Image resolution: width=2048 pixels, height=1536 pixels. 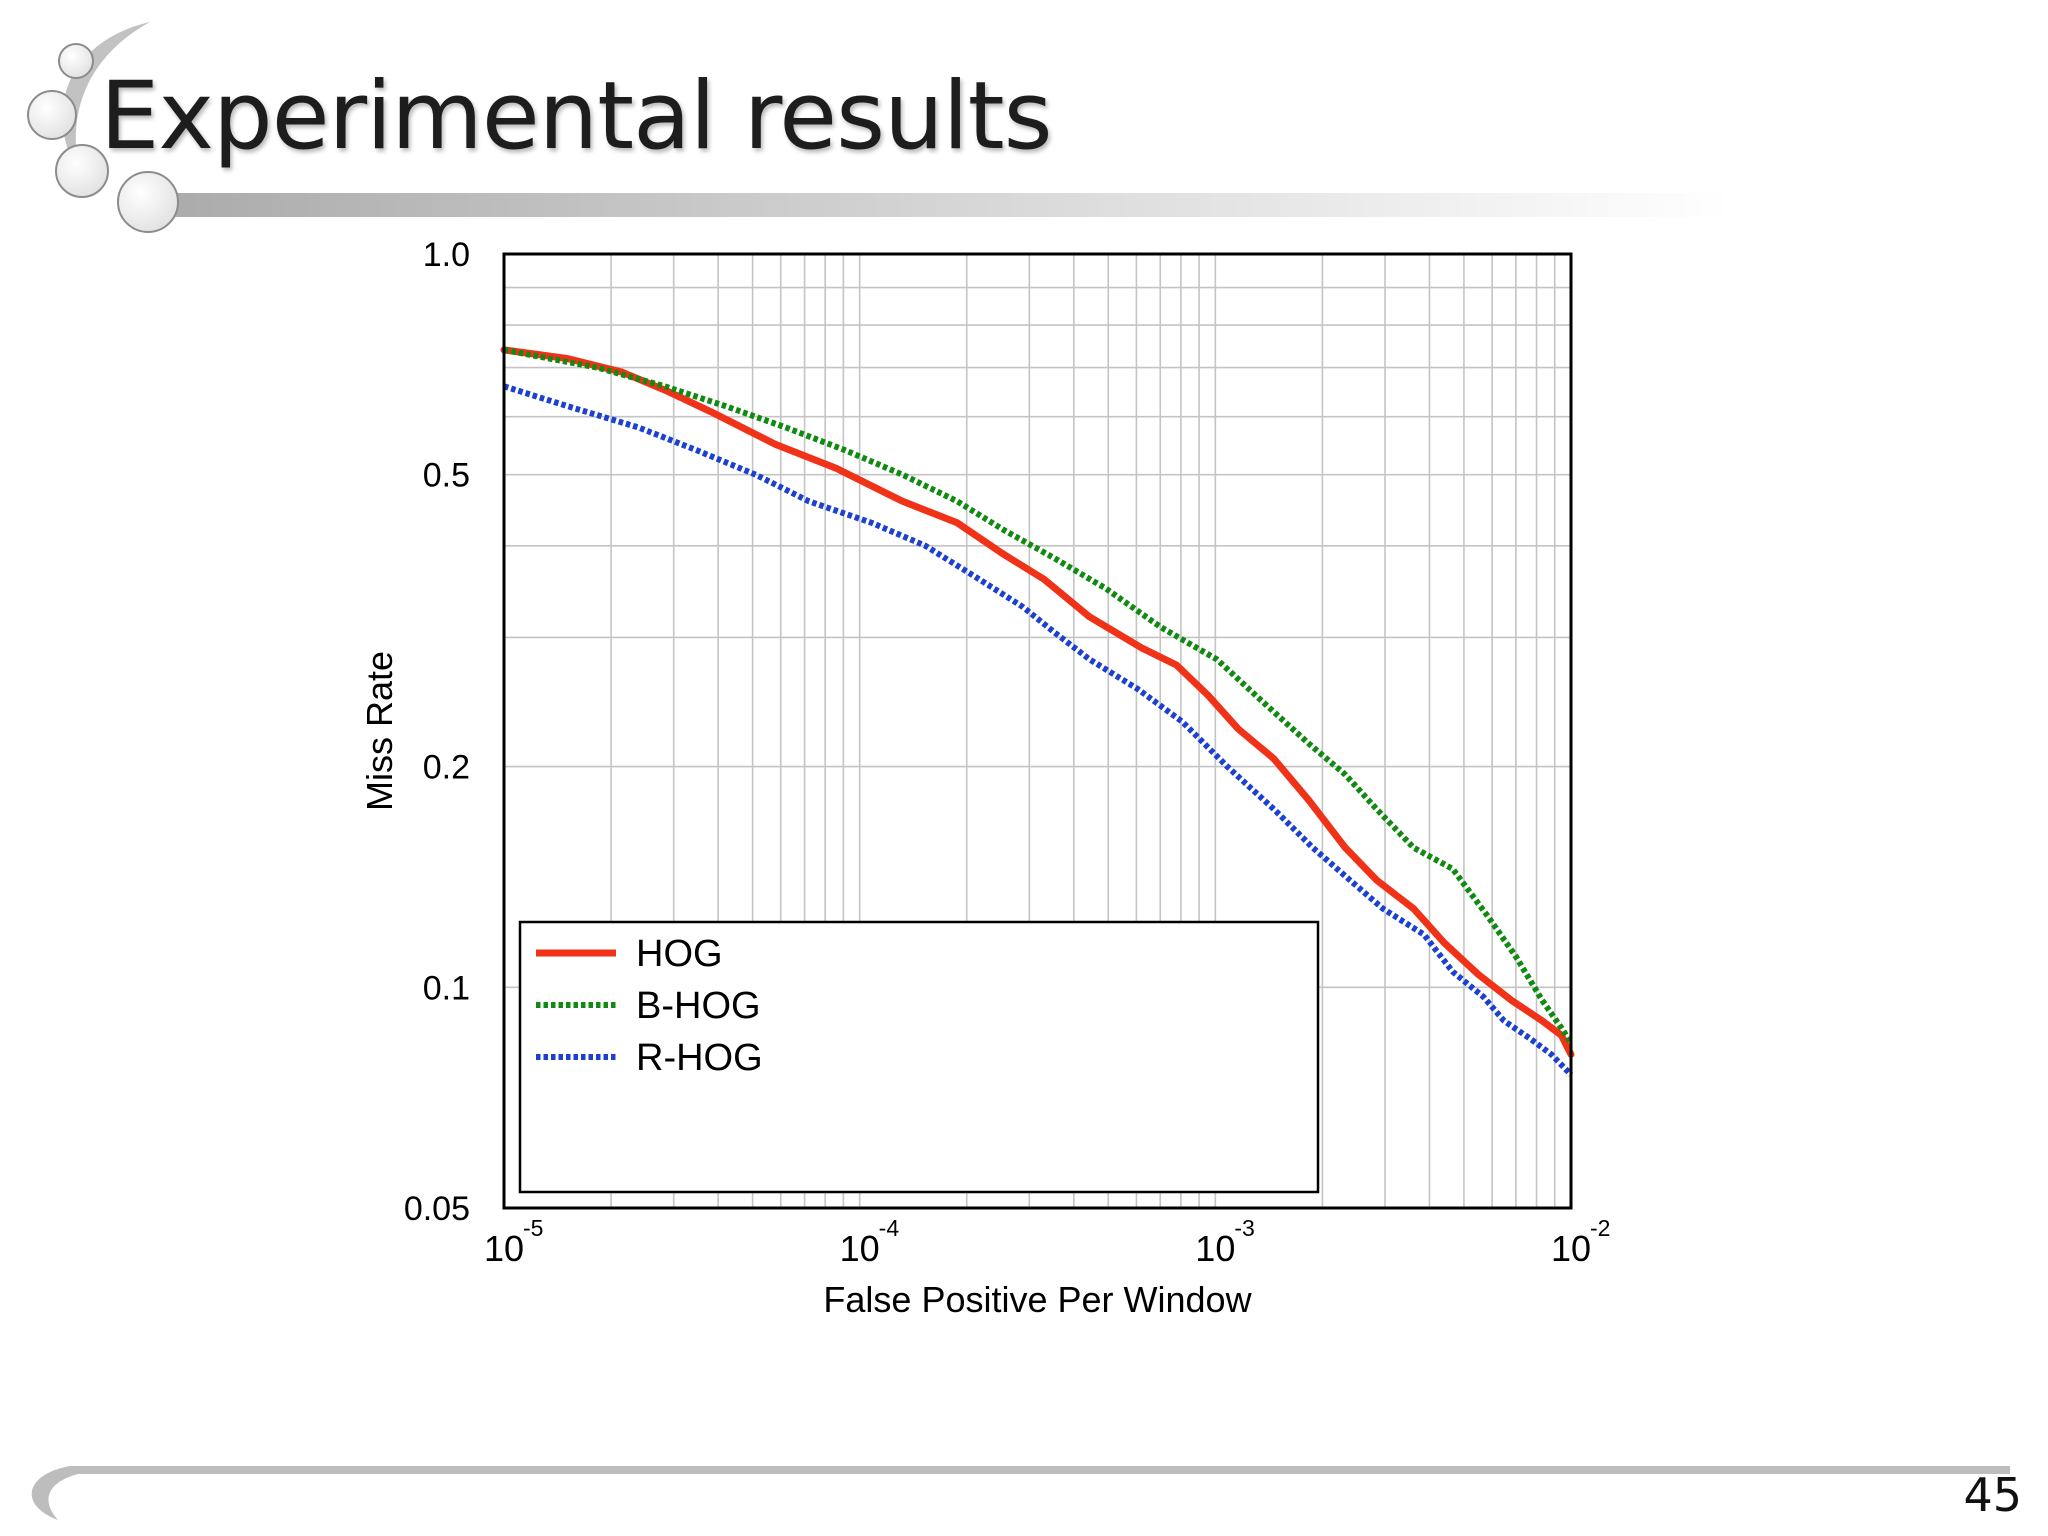 What do you see at coordinates (576, 116) in the screenshot?
I see `slide-title: Experimental results` at bounding box center [576, 116].